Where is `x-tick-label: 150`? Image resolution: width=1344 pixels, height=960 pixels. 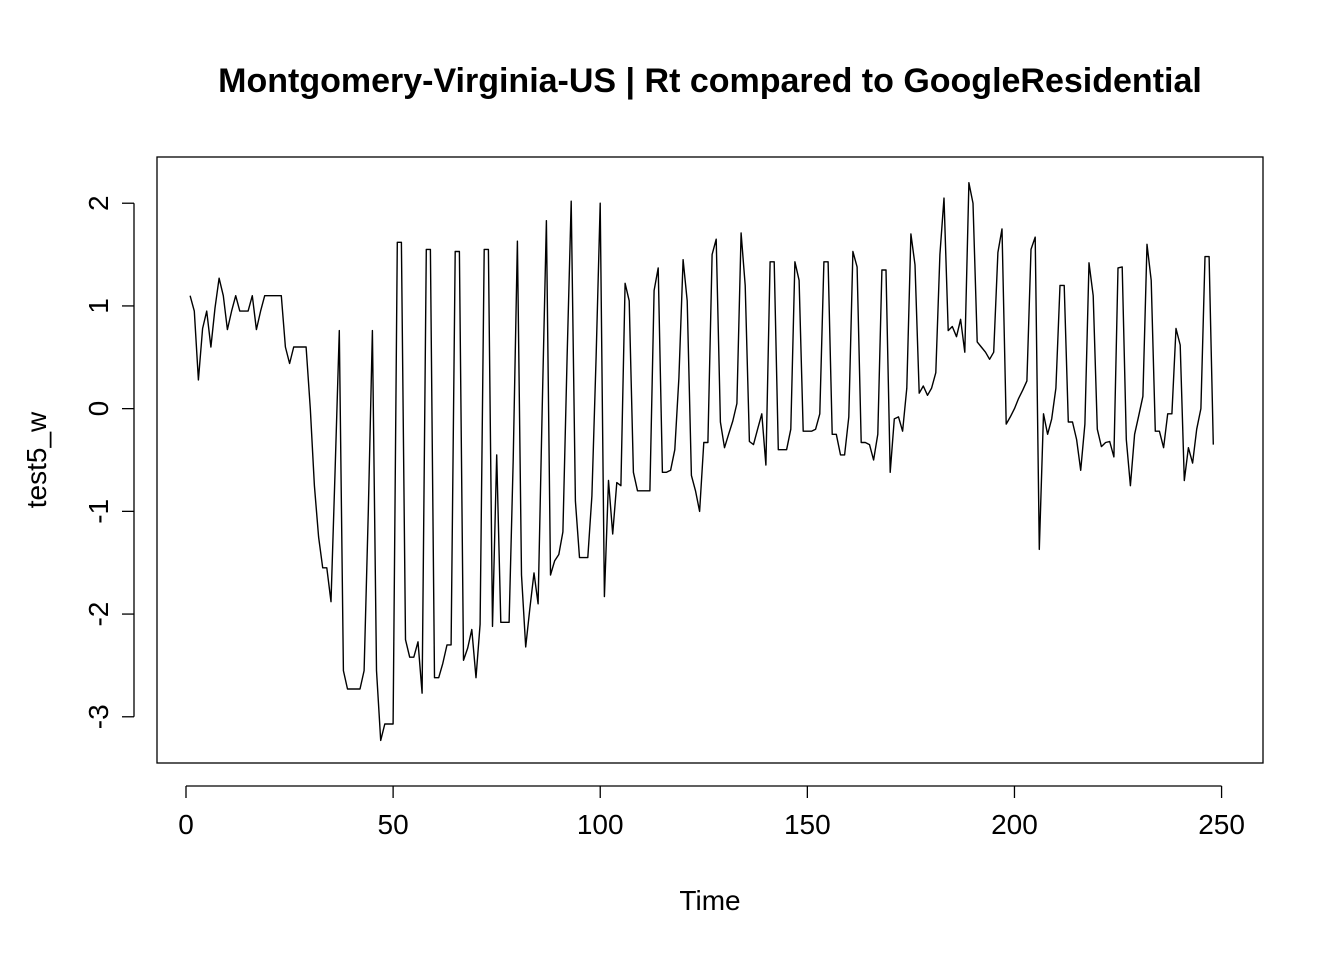 x-tick-label: 150 is located at coordinates (807, 824).